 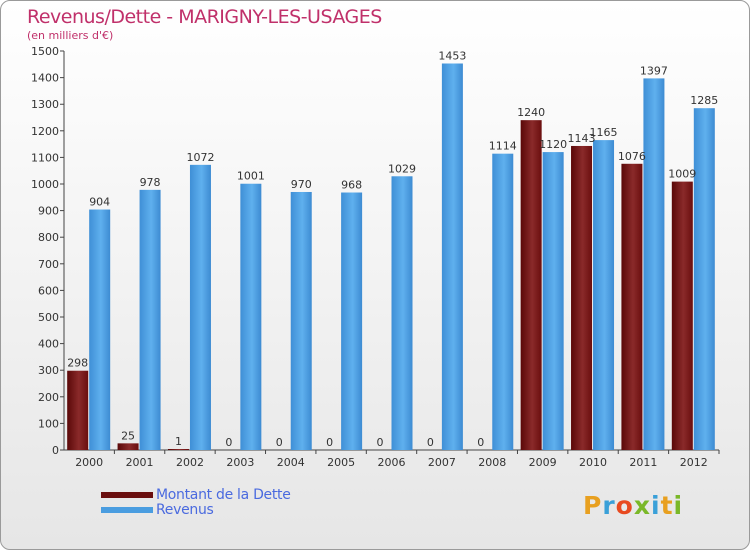 What do you see at coordinates (48, 423) in the screenshot?
I see `y-tick-label: 100` at bounding box center [48, 423].